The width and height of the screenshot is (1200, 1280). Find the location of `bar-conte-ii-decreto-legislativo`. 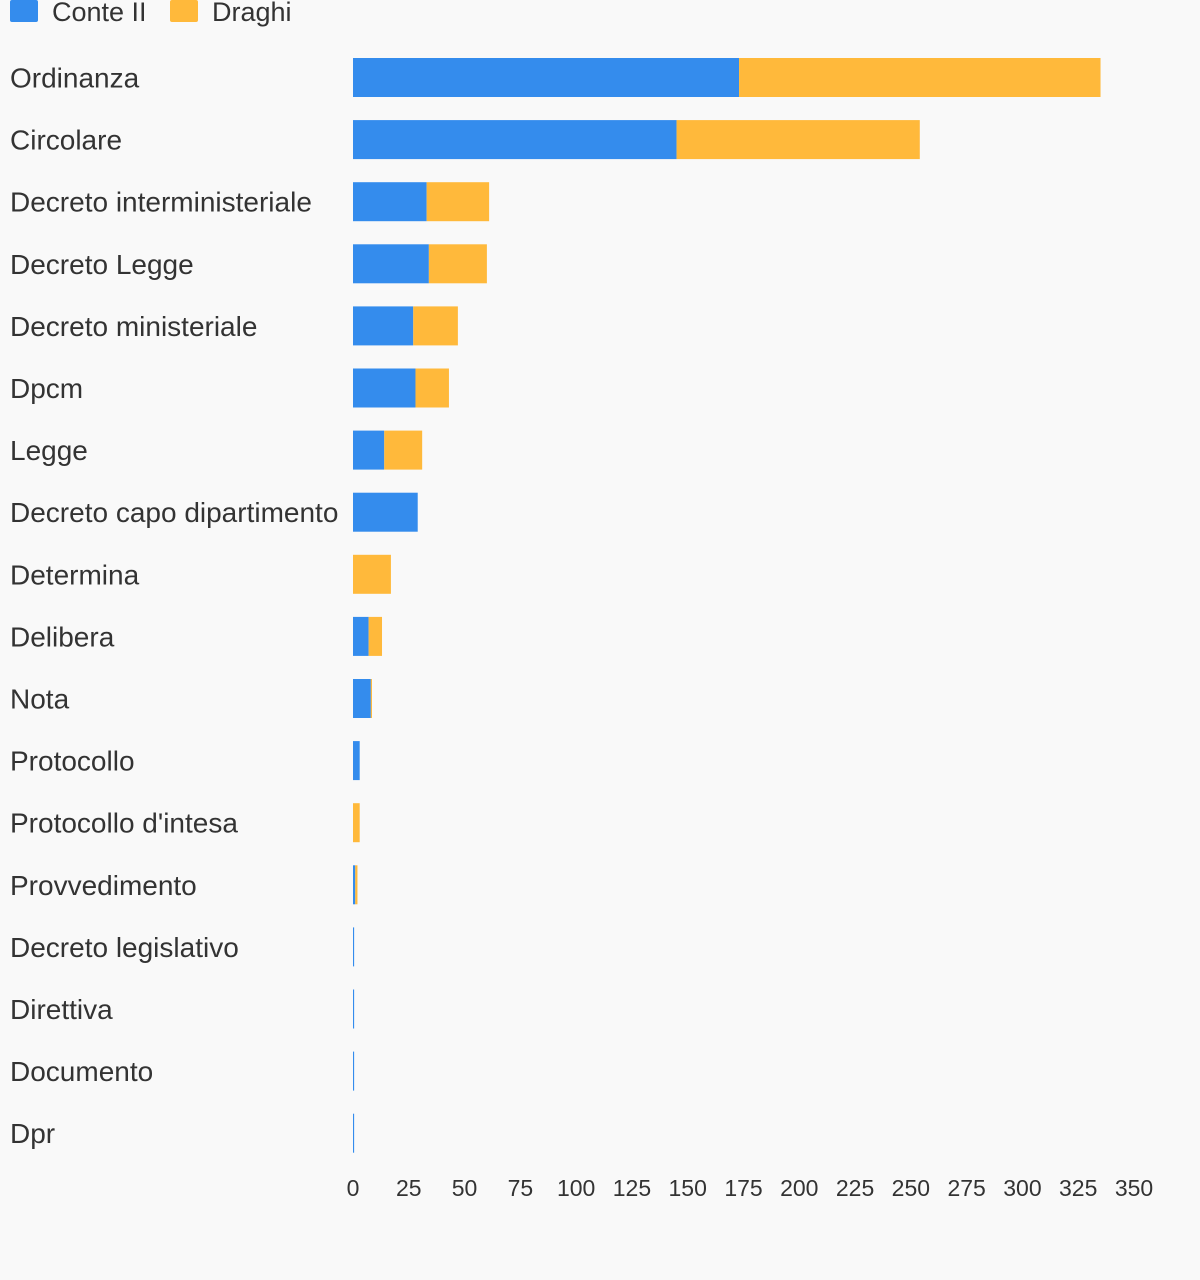

bar-conte-ii-decreto-legislativo is located at coordinates (354, 947).